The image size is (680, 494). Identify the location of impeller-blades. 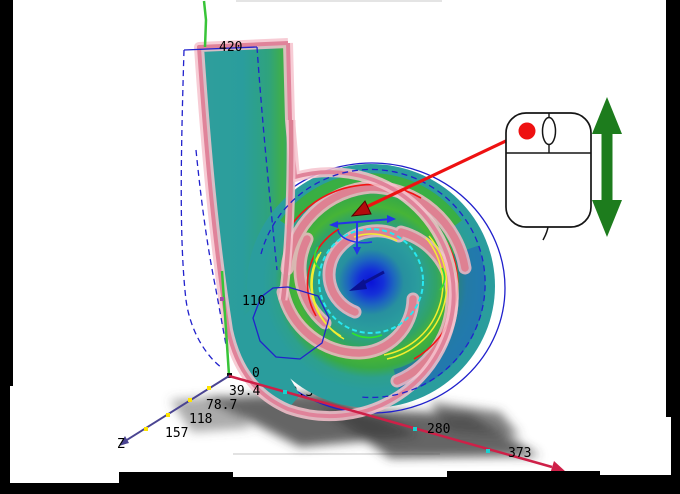
(374, 284).